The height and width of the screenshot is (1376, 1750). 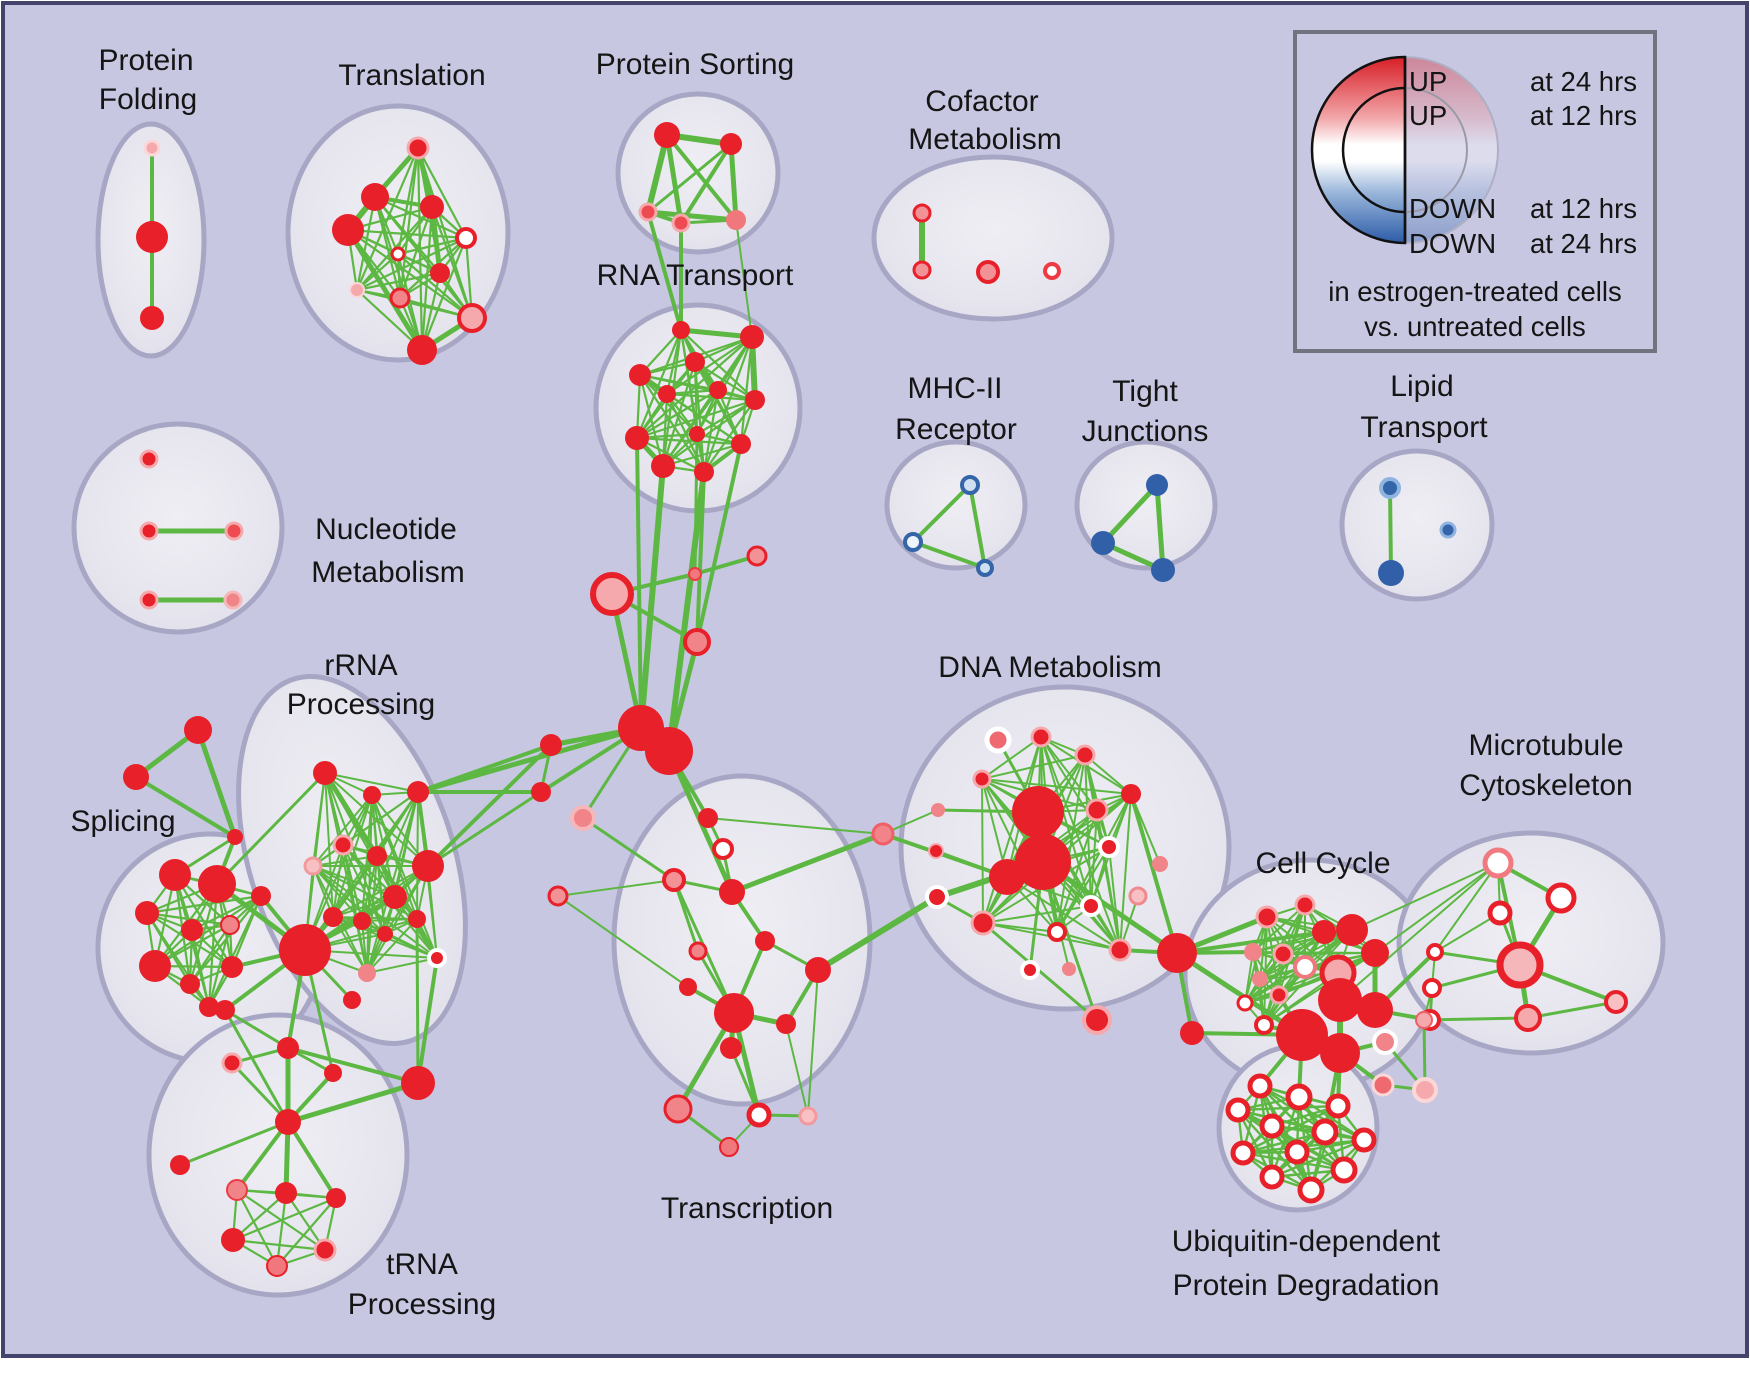 I want to click on cluster-label: Translation, so click(x=411, y=75).